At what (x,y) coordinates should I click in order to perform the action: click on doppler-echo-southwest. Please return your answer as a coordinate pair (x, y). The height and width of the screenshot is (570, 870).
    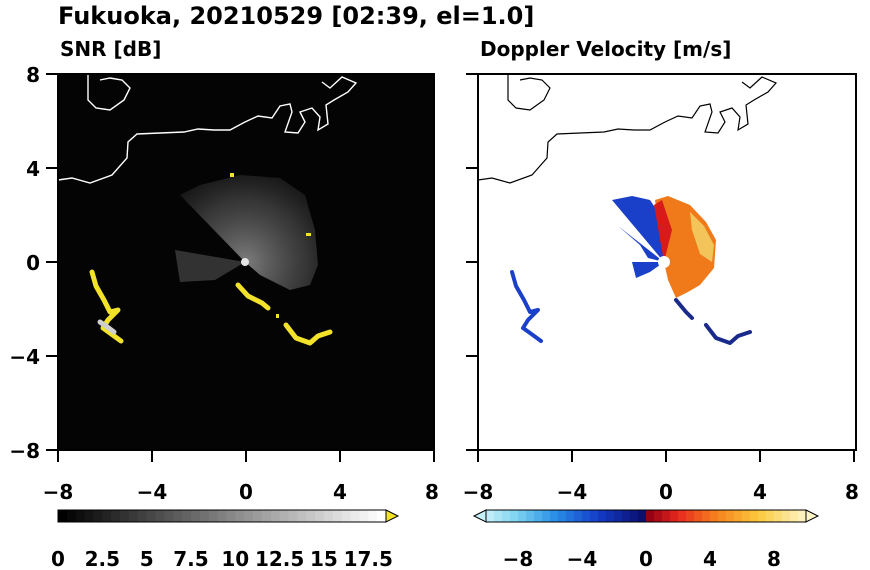
    Looking at the image, I should click on (526, 306).